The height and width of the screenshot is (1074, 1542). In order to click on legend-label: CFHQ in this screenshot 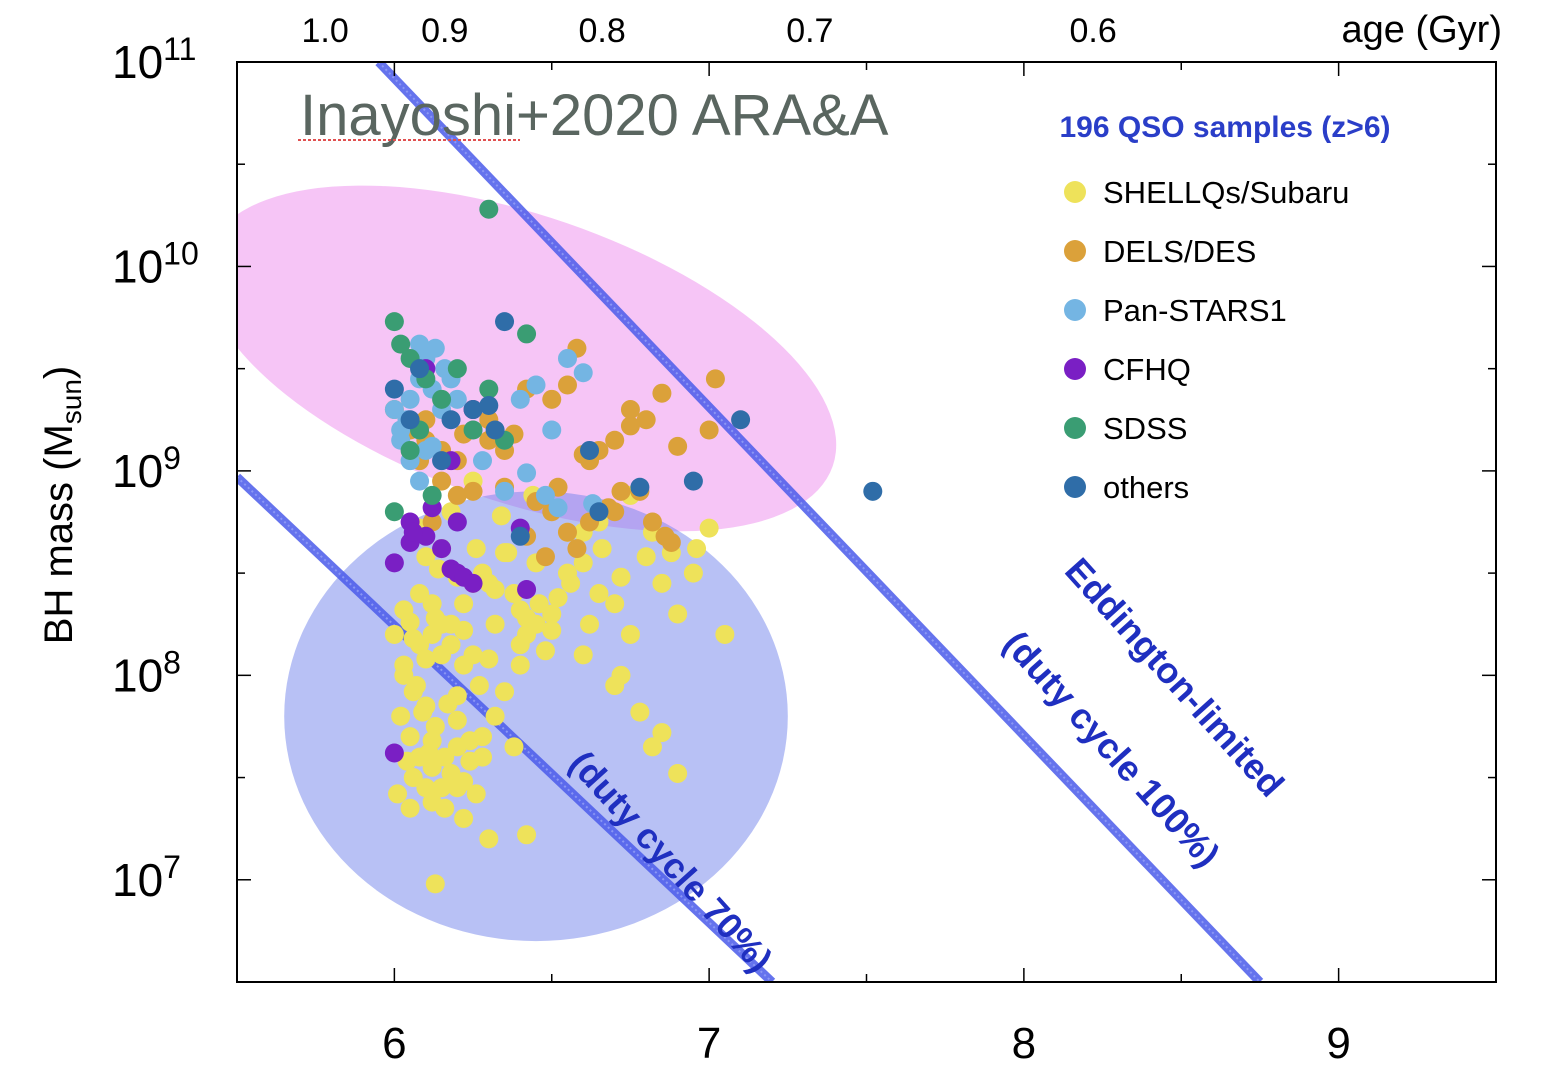, I will do `click(1147, 369)`.